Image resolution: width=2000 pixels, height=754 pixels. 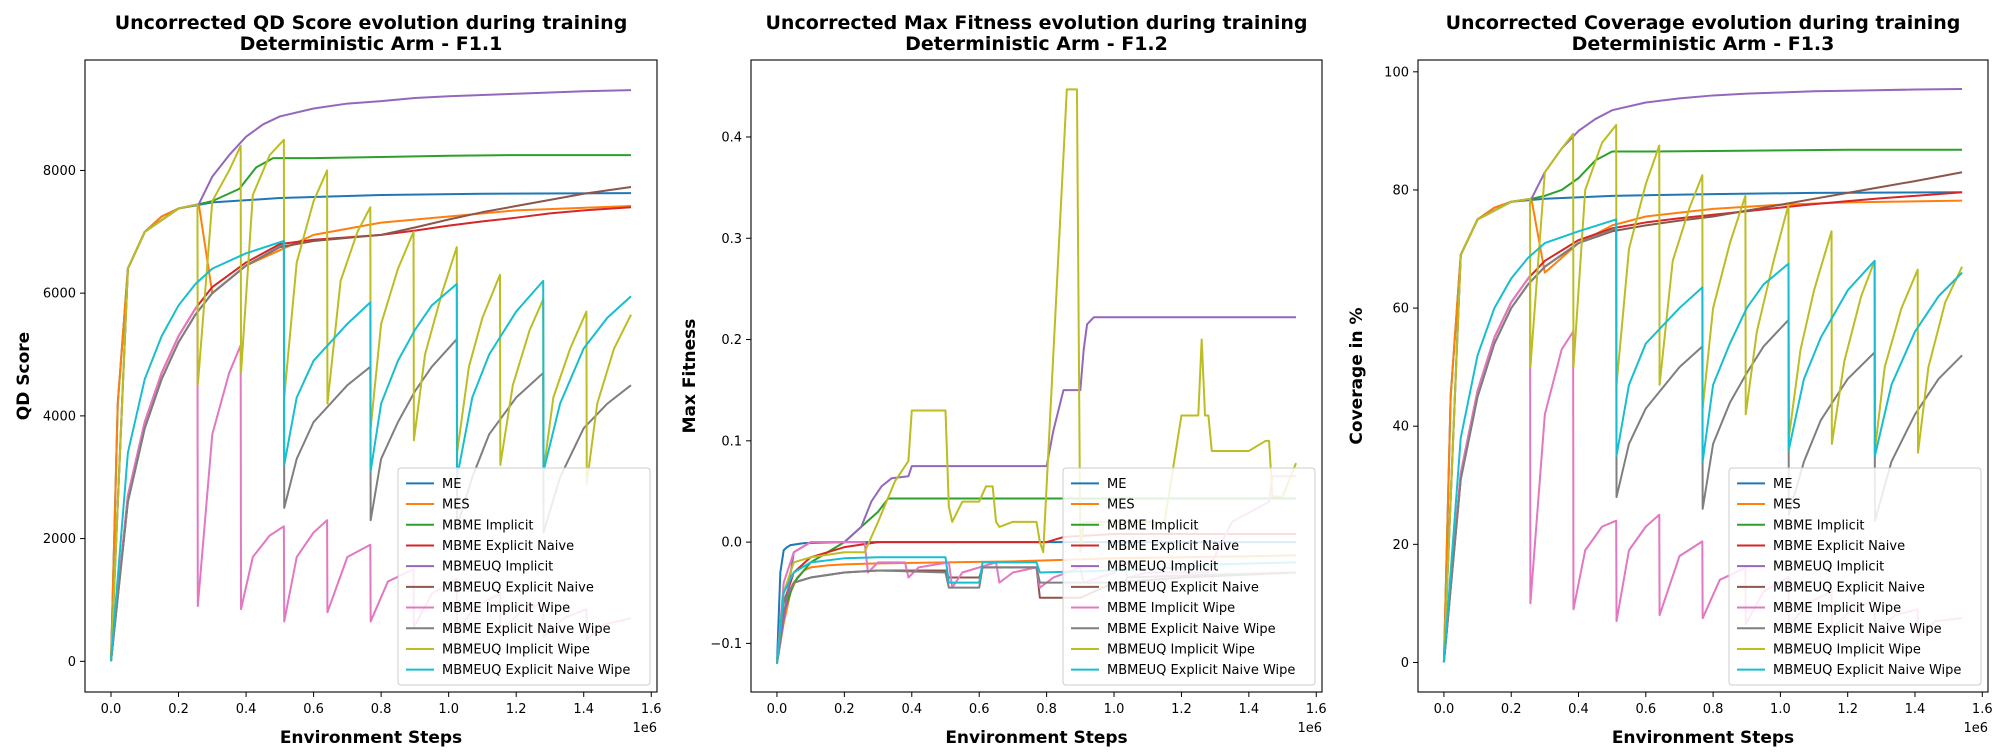 I want to click on chart-subtitle: Deterministic Arm - F1.3, so click(x=1703, y=44).